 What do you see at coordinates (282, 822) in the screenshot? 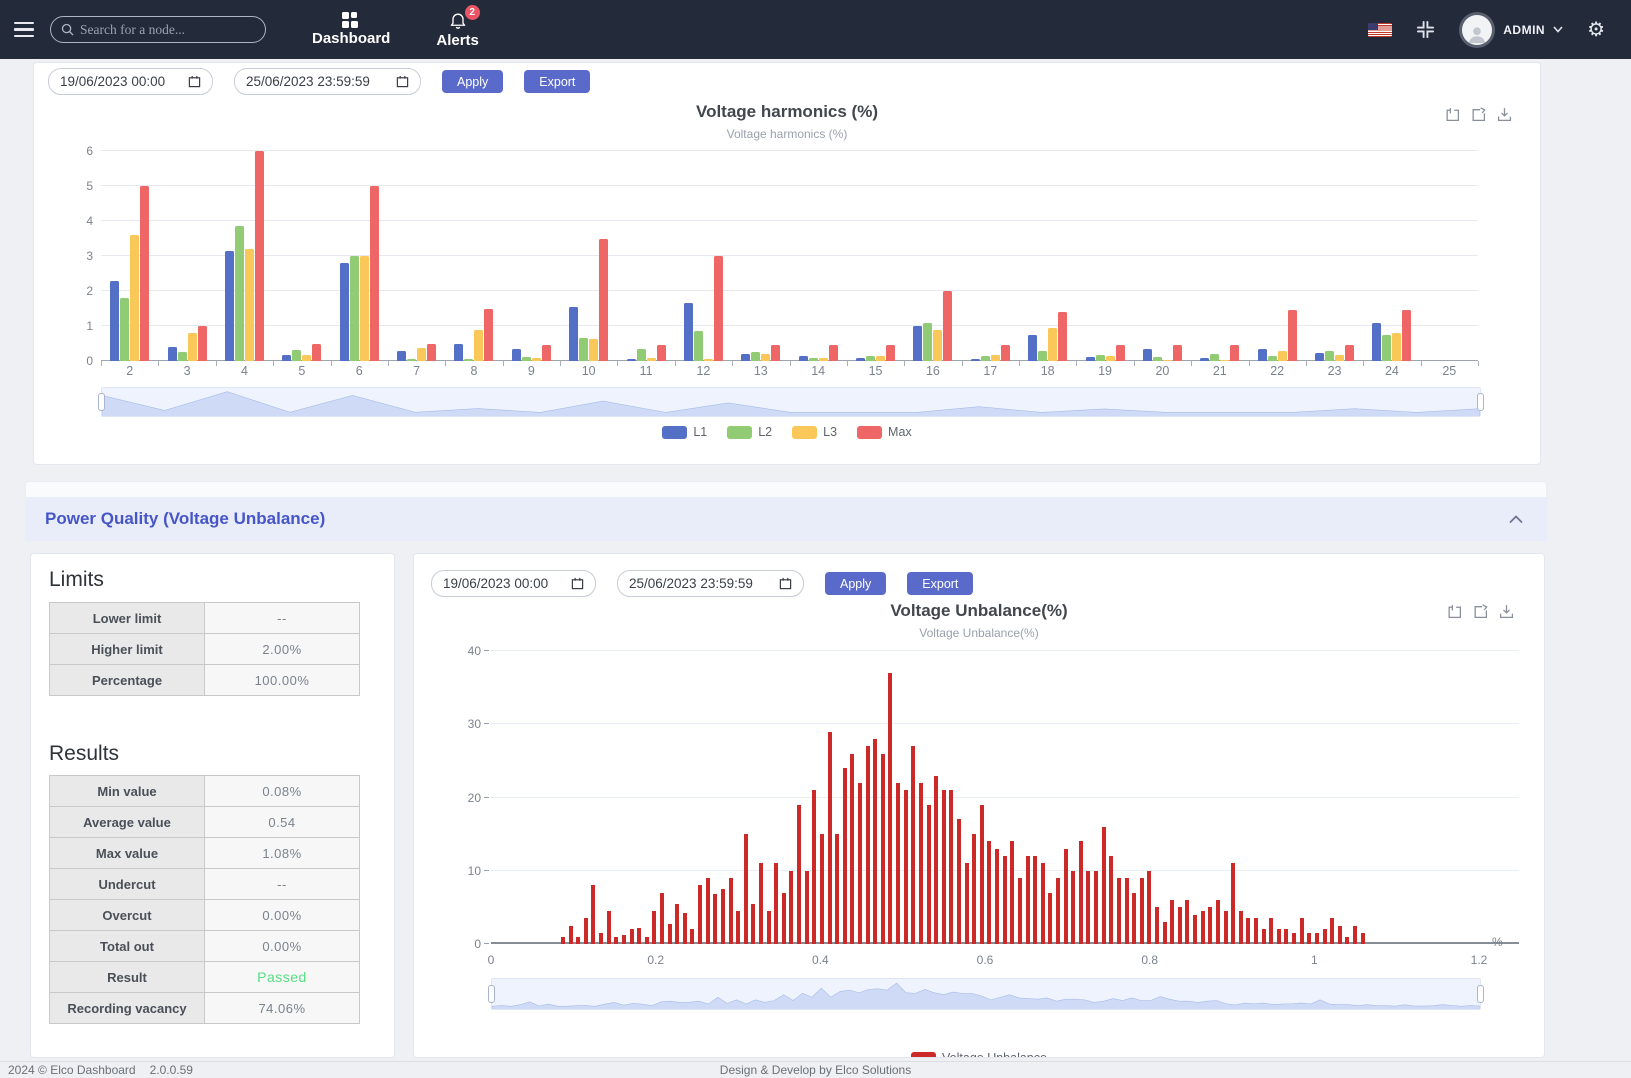
I see `row-value: 0.54` at bounding box center [282, 822].